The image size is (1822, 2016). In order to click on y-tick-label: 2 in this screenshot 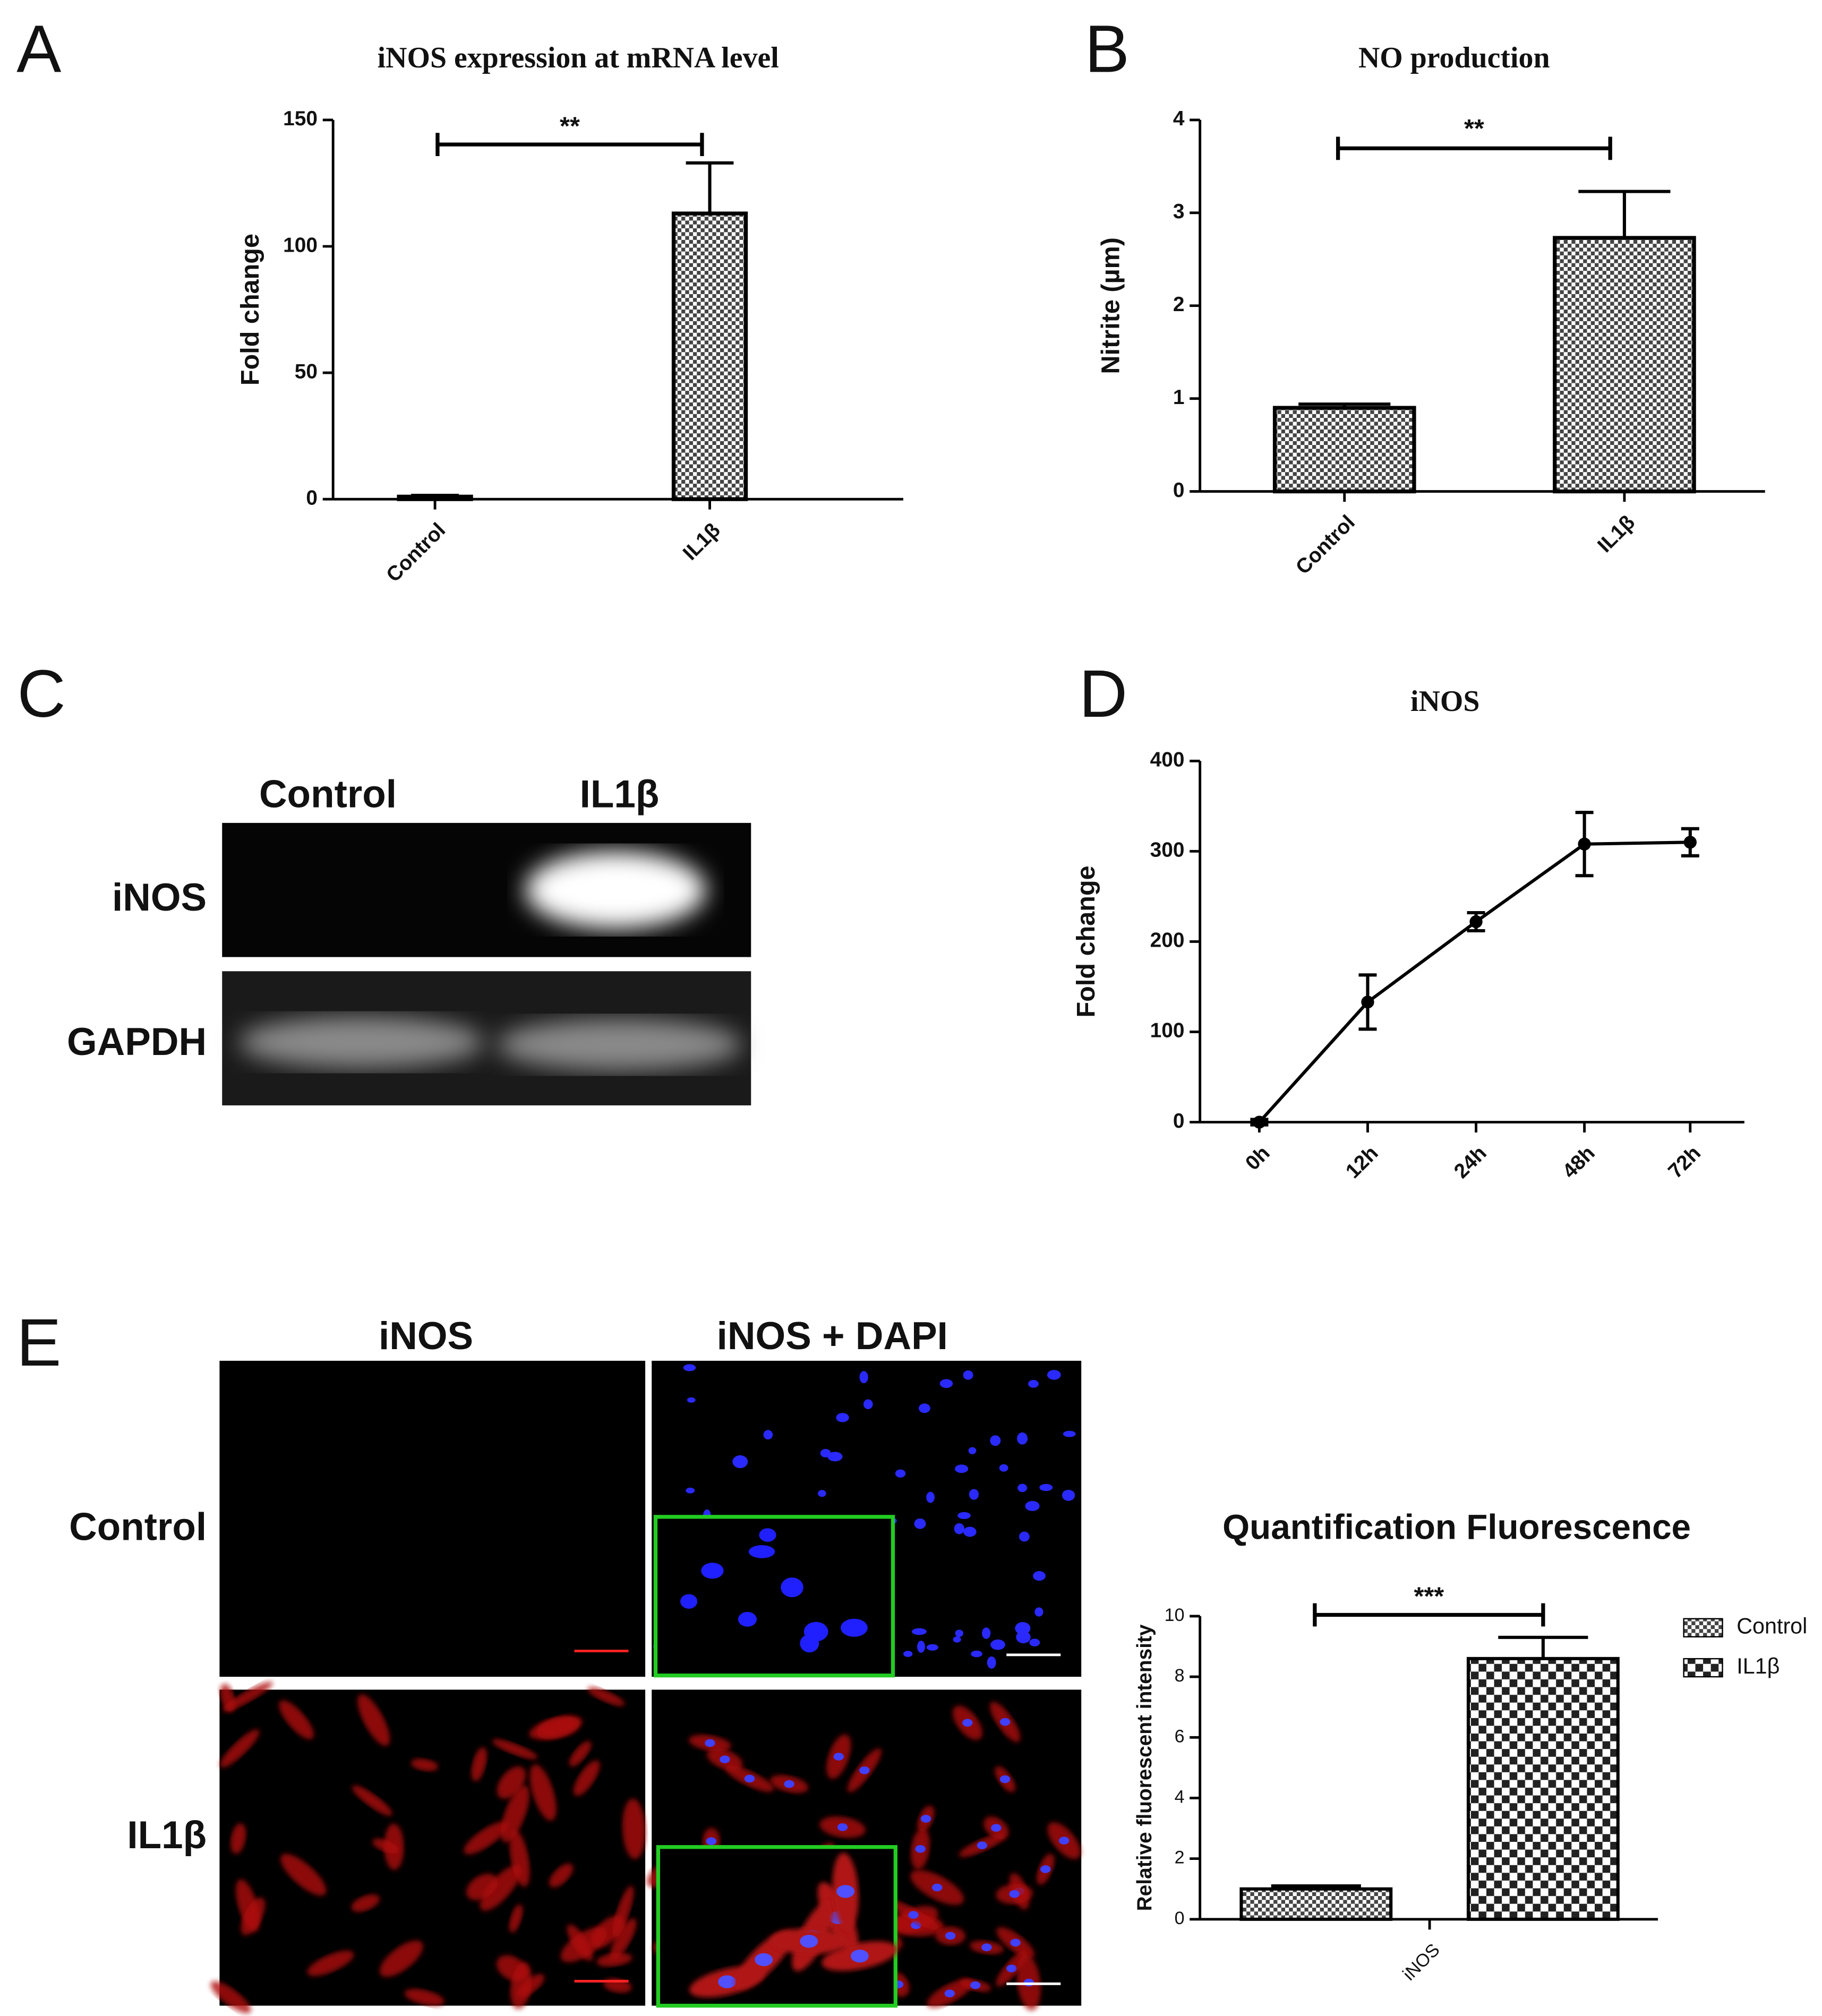, I will do `click(1179, 305)`.